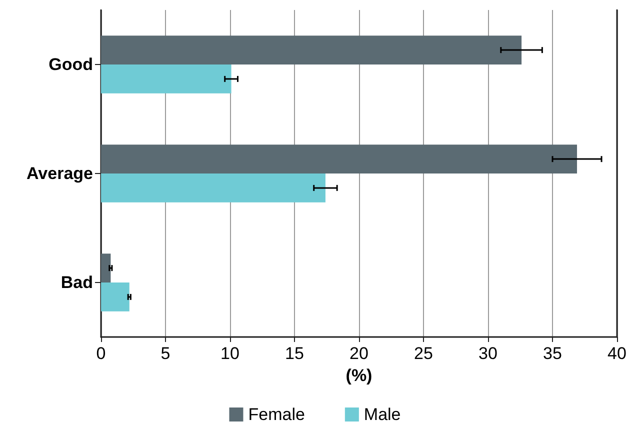  I want to click on x-tick-label: 25, so click(423, 353).